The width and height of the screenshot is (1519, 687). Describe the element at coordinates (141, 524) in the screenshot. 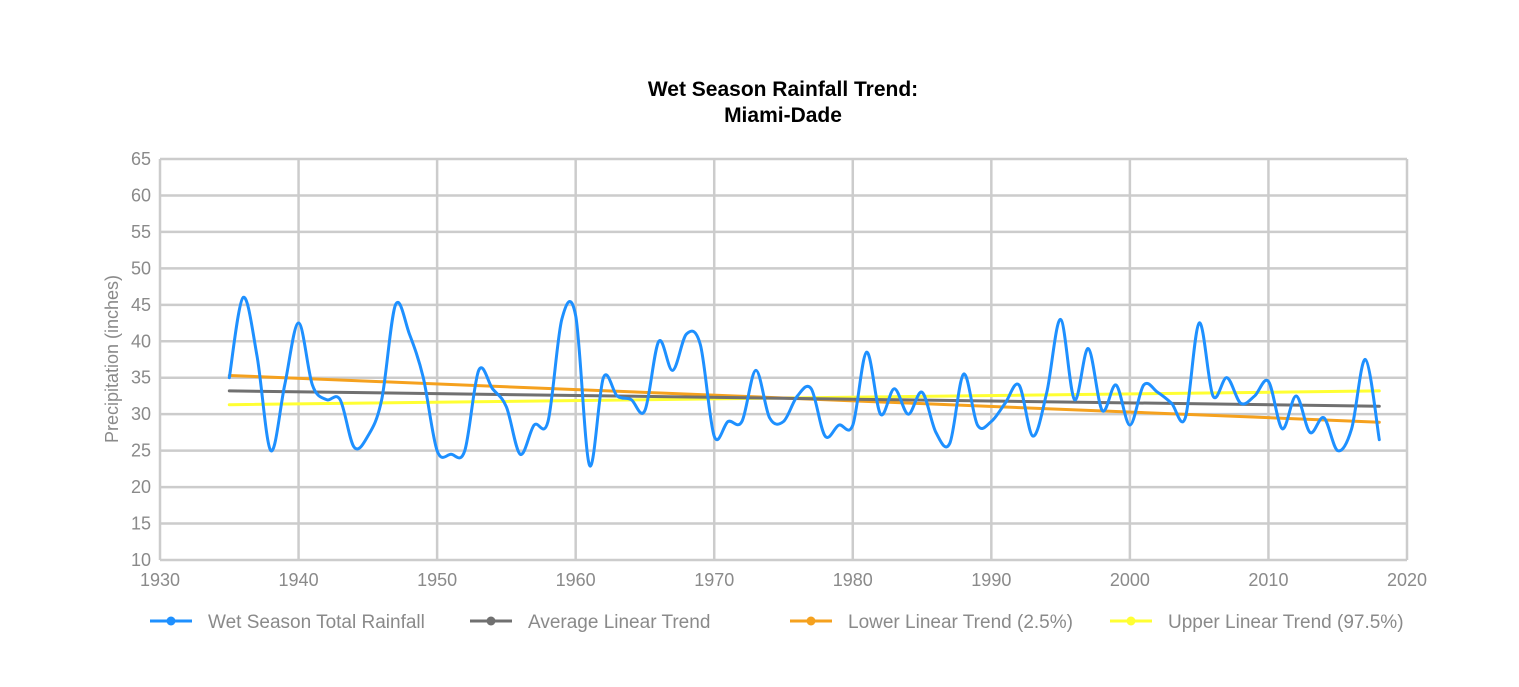

I see `y-tick-label: 15` at that location.